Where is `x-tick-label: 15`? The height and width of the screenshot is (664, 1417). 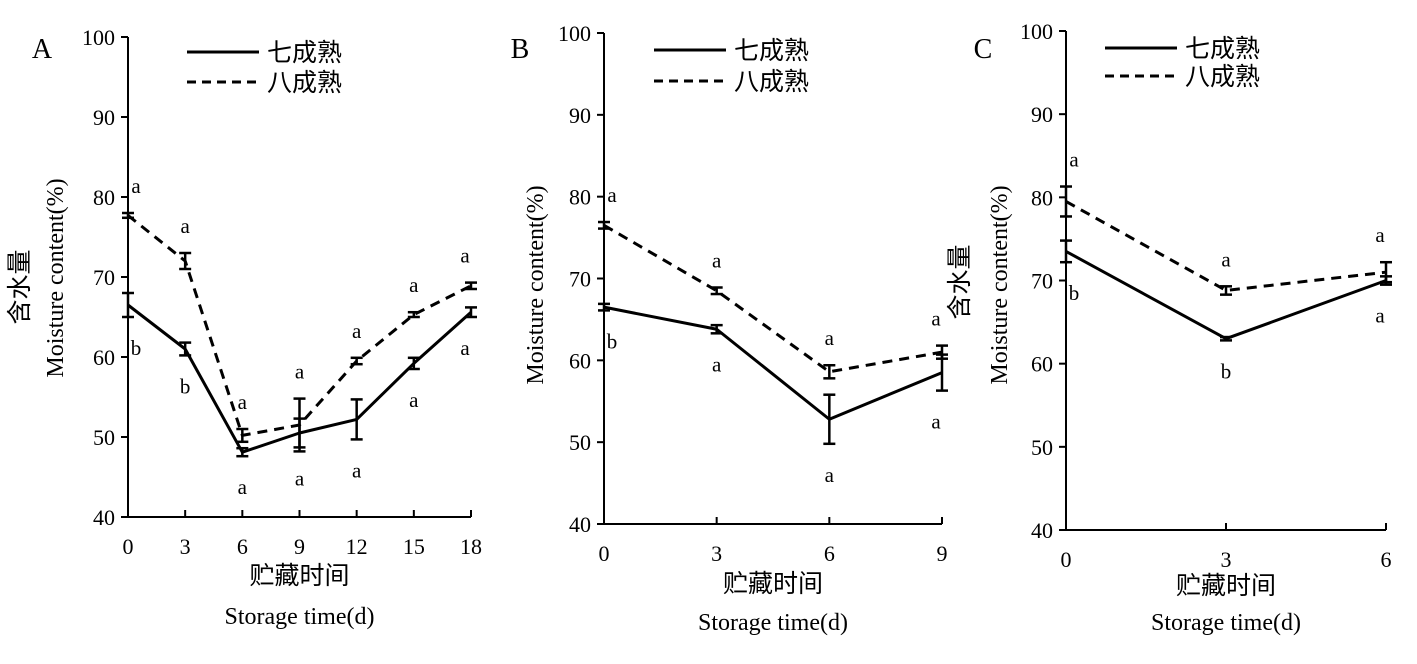
x-tick-label: 15 is located at coordinates (414, 546).